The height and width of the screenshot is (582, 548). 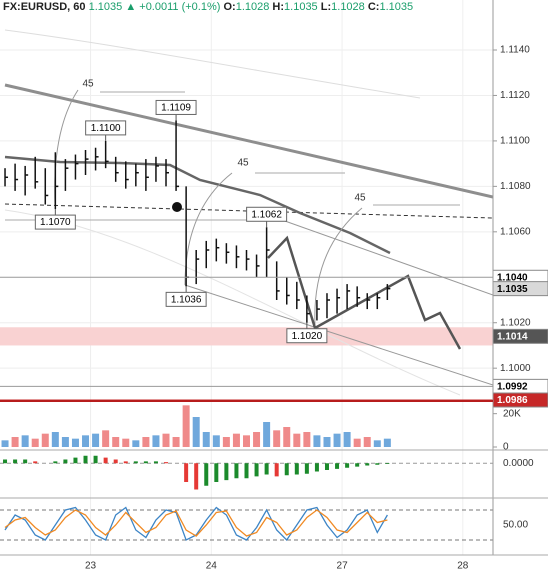 What do you see at coordinates (326, 7) in the screenshot?
I see `l-label: L:` at bounding box center [326, 7].